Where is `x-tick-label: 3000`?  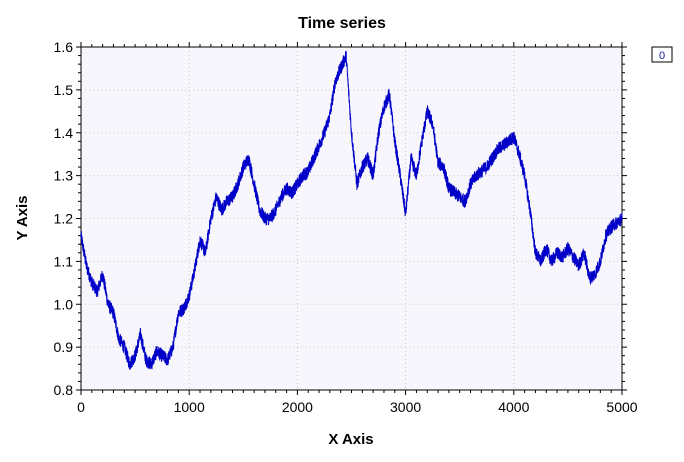
x-tick-label: 3000 is located at coordinates (405, 407).